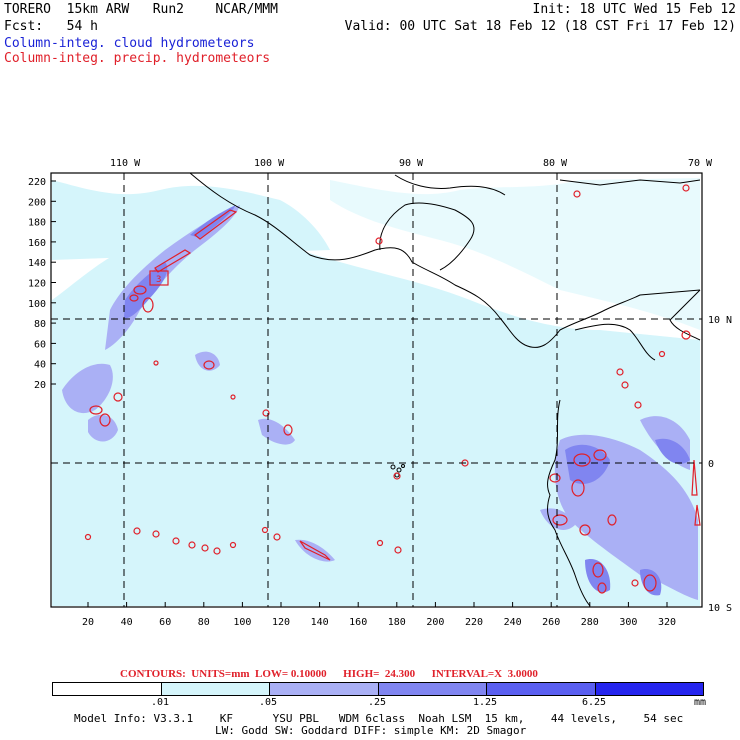 This screenshot has height=740, width=740. Describe the element at coordinates (37, 202) in the screenshot. I see `y-tick-label: 200` at that location.